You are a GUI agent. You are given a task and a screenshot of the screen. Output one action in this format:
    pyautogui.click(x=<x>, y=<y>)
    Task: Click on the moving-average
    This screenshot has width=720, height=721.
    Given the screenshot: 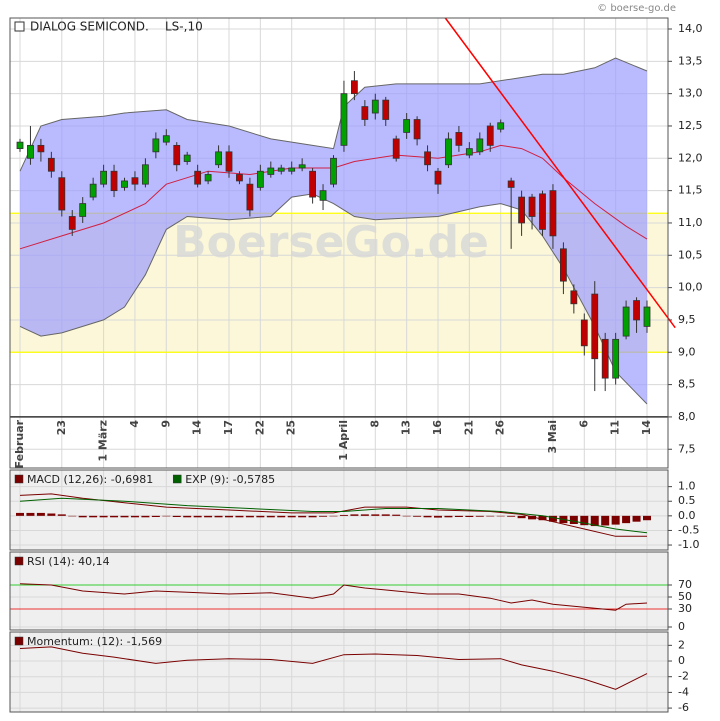 What is the action you would take?
    pyautogui.click(x=333, y=197)
    